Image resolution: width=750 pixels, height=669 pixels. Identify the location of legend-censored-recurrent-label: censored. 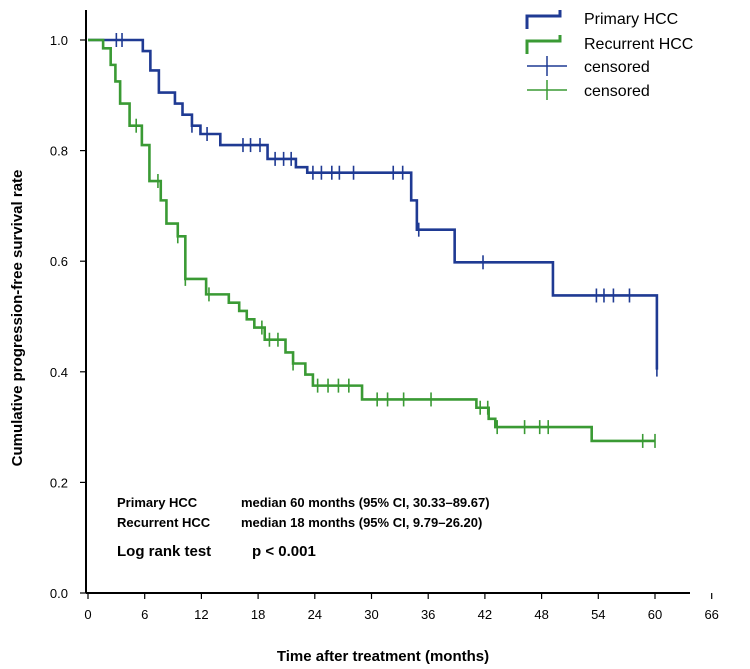
(617, 91).